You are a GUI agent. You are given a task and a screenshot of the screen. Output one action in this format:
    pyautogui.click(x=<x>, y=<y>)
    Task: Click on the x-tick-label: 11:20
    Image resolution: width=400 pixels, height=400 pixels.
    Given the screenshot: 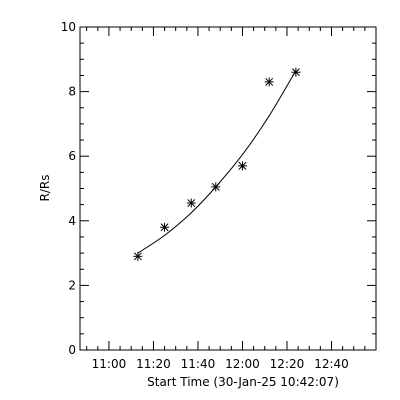 What is the action you would take?
    pyautogui.click(x=153, y=364)
    